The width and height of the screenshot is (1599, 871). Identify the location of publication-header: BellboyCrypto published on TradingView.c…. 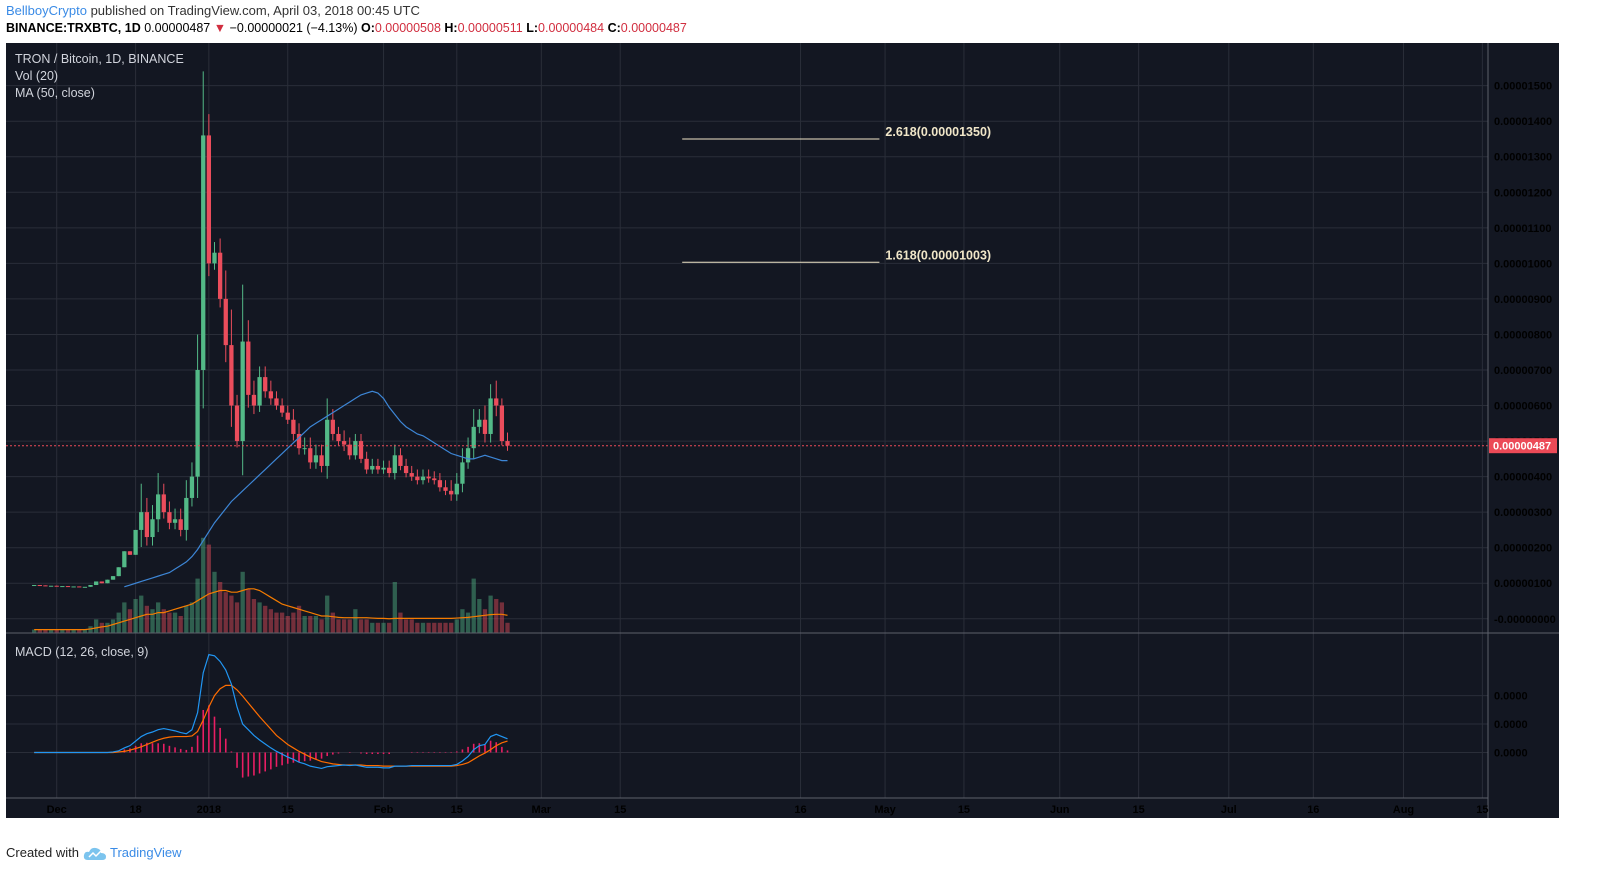
(213, 11).